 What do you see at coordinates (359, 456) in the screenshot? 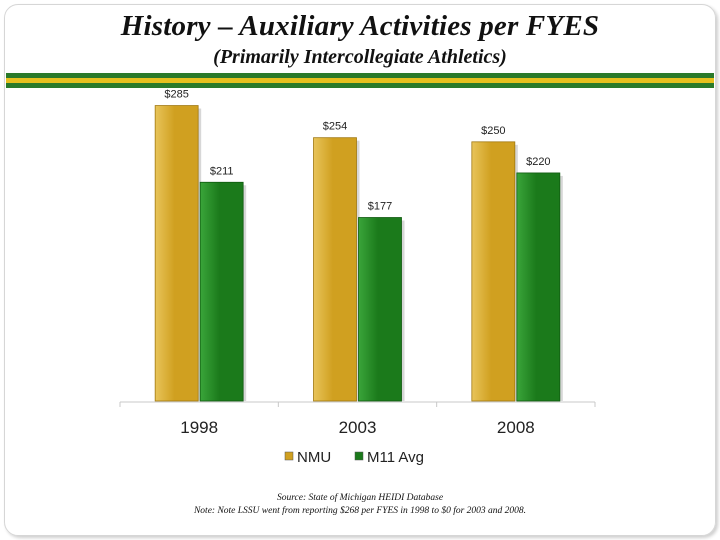
I see `legend-swatch-m11` at bounding box center [359, 456].